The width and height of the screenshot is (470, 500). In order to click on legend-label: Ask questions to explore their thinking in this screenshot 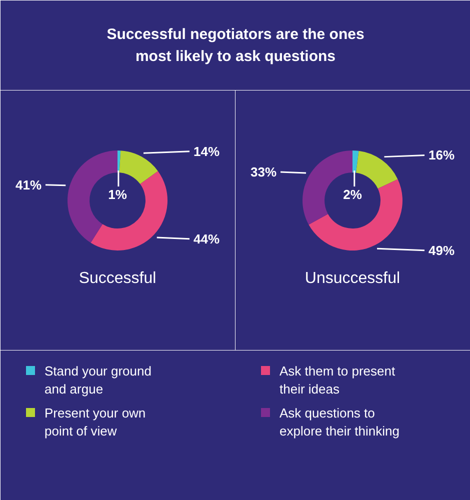, I will do `click(340, 422)`.